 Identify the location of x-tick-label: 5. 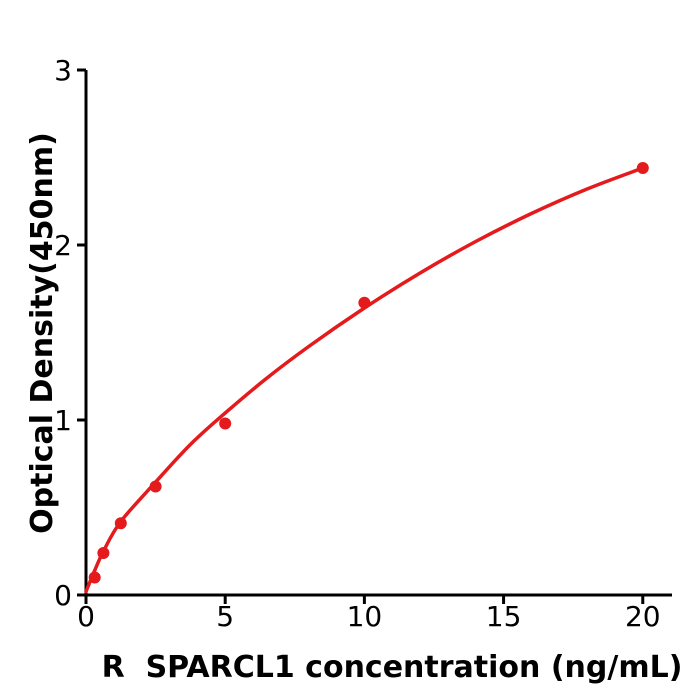
(225, 616).